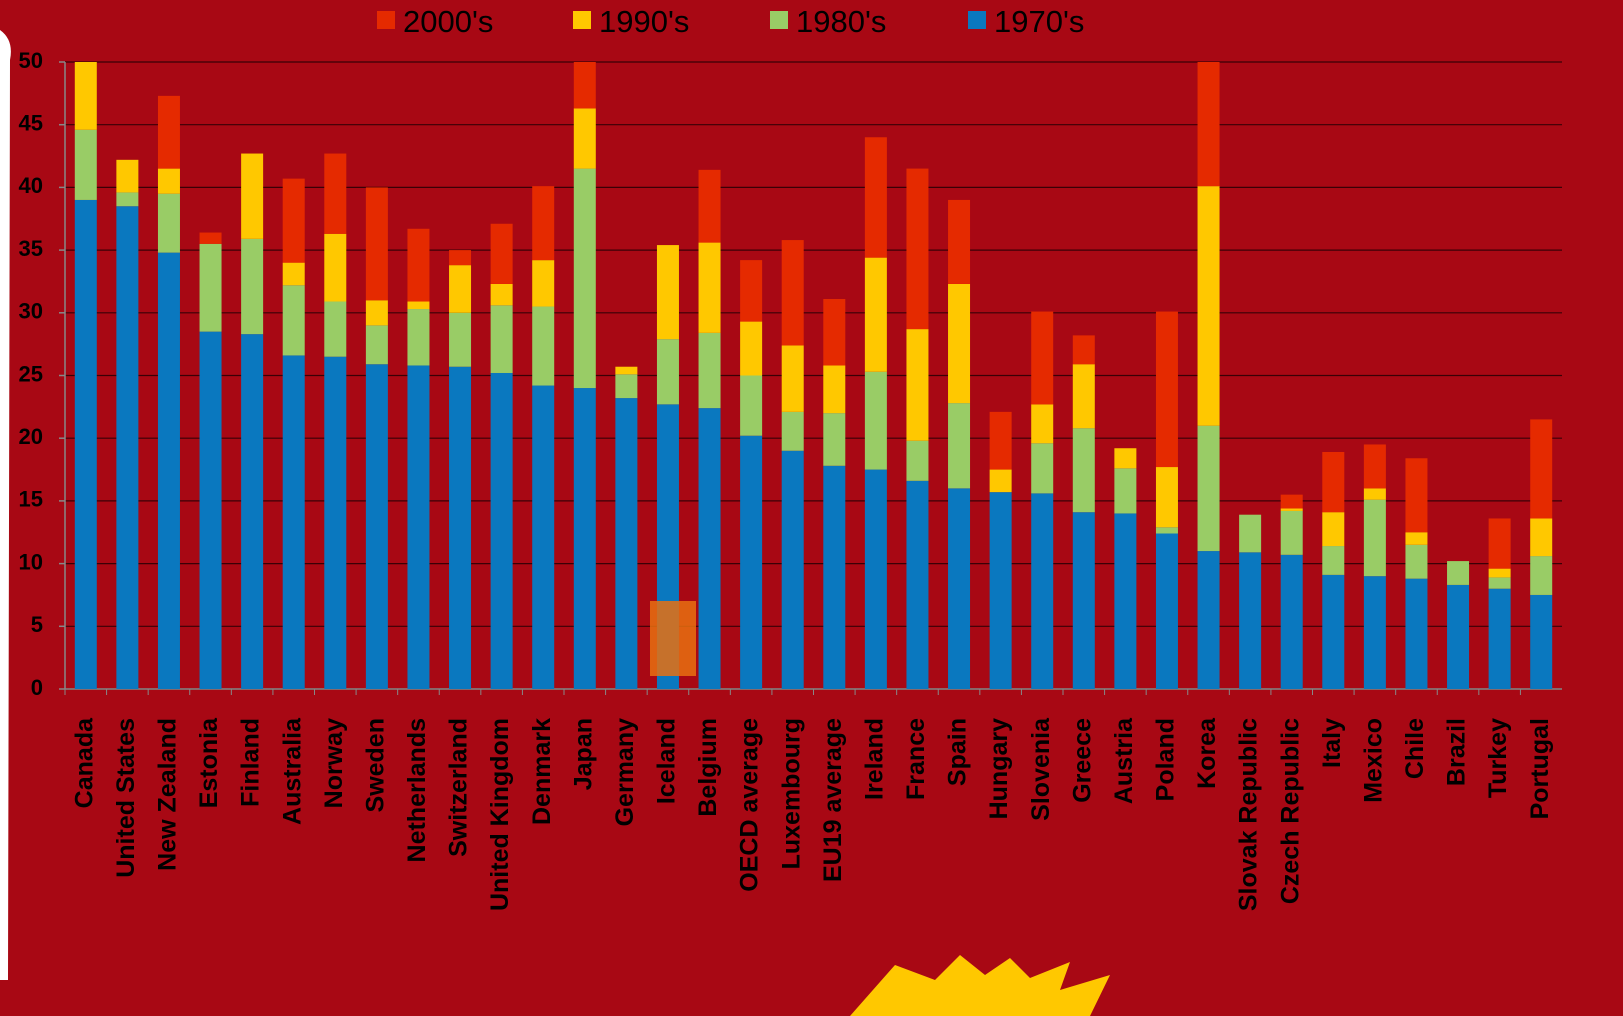  I want to click on x-tick-label: Austria, so click(1124, 760).